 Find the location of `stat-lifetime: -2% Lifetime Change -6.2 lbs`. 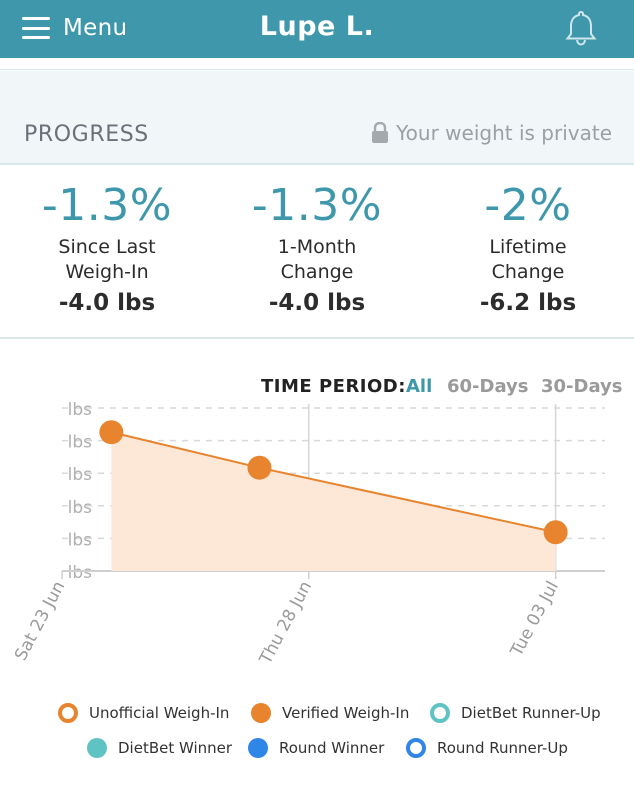

stat-lifetime: -2% Lifetime Change -6.2 lbs is located at coordinates (528, 248).